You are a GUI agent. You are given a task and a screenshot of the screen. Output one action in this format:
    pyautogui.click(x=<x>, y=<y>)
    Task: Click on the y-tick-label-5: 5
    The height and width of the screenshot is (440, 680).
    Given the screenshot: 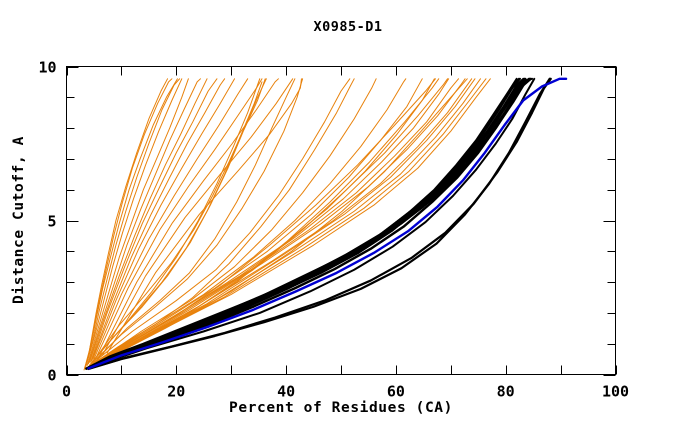 What is the action you would take?
    pyautogui.click(x=51, y=222)
    